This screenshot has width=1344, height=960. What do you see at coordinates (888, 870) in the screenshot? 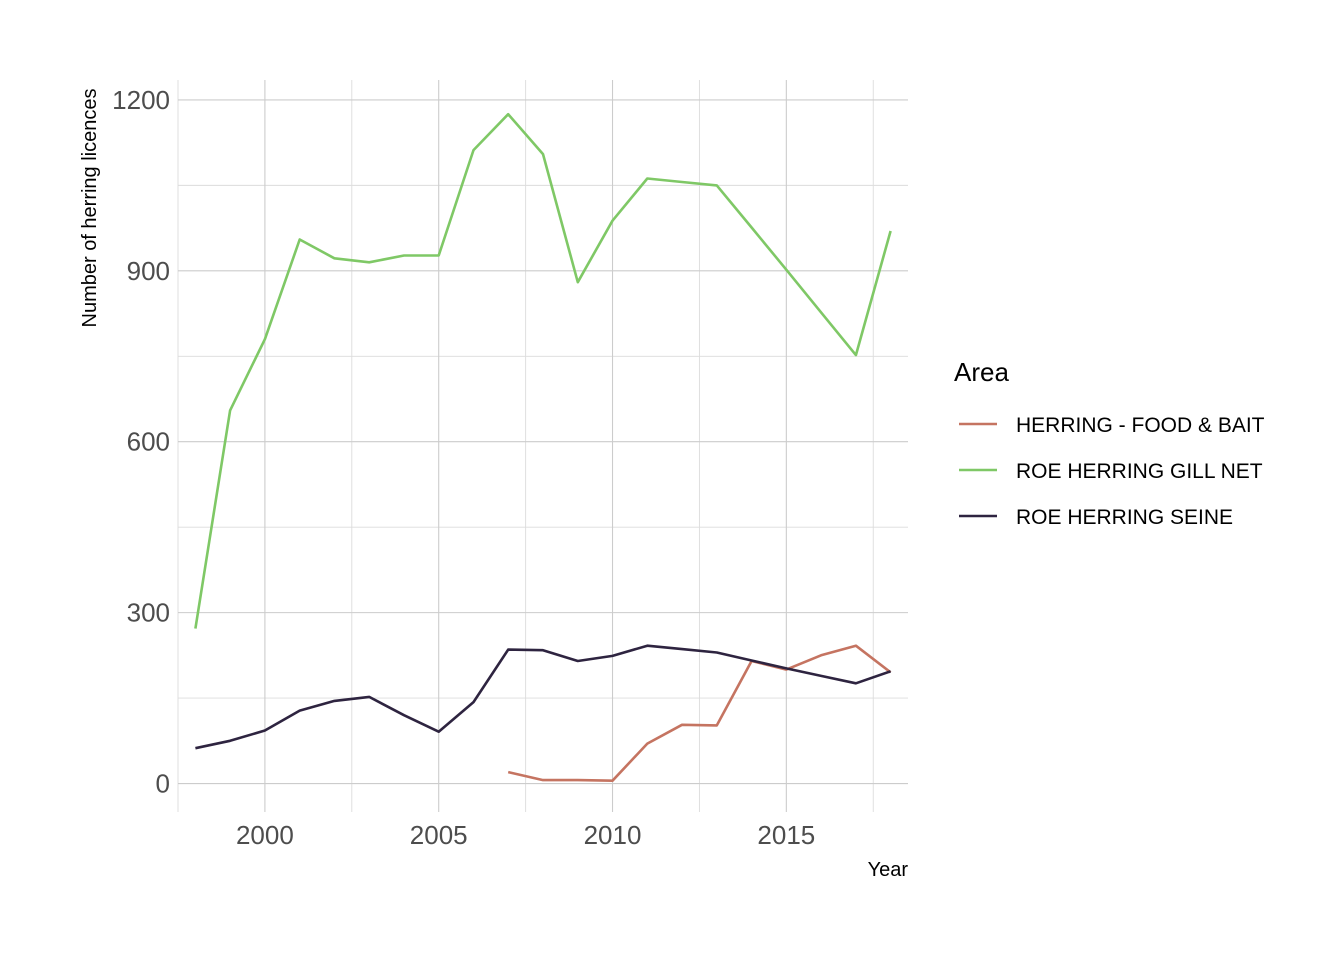
I see `x-axis-title: Year` at bounding box center [888, 870].